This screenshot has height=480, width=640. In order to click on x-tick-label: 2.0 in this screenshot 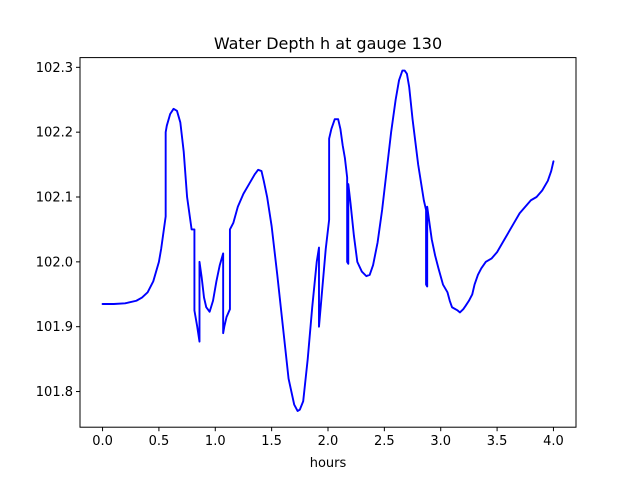, I will do `click(328, 441)`.